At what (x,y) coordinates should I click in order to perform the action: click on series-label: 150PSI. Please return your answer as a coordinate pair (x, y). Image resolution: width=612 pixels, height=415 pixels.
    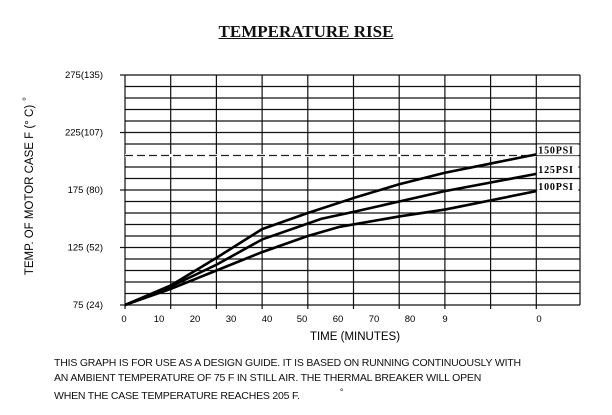
    Looking at the image, I should click on (555, 150).